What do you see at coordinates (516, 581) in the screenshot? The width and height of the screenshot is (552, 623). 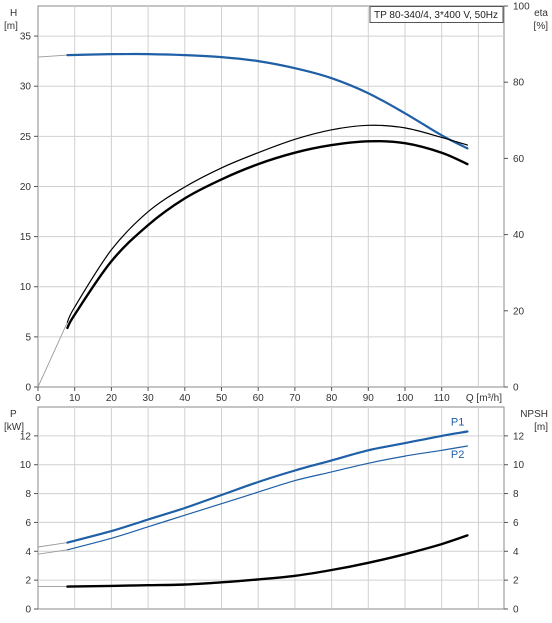 I see `right-tick-label: 2` at bounding box center [516, 581].